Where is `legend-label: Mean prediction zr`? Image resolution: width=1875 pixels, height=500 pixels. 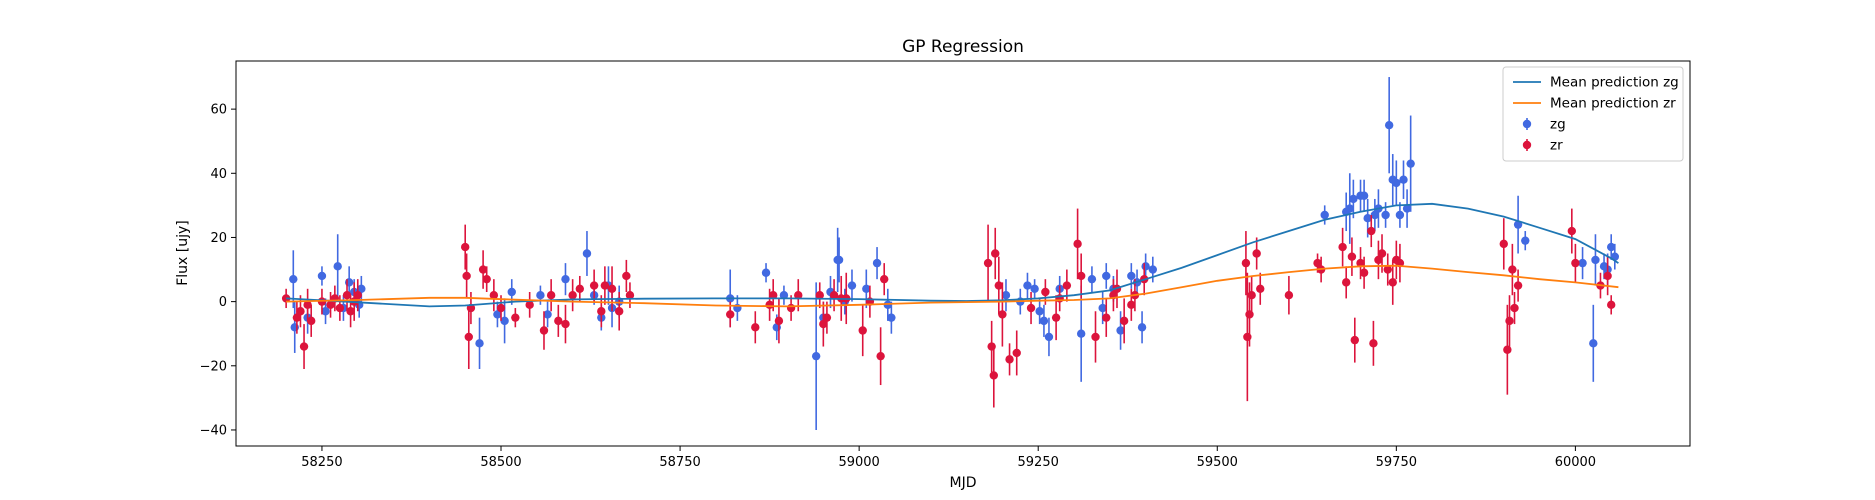 legend-label: Mean prediction zr is located at coordinates (1613, 104).